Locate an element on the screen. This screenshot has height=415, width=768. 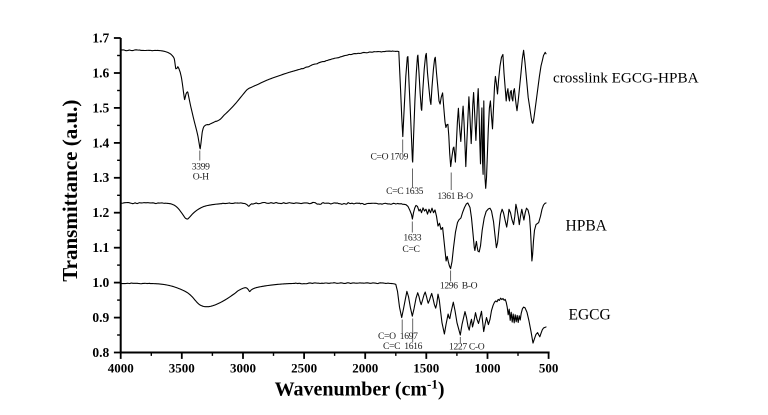
svg-text: HPBA is located at coordinates (587, 226).